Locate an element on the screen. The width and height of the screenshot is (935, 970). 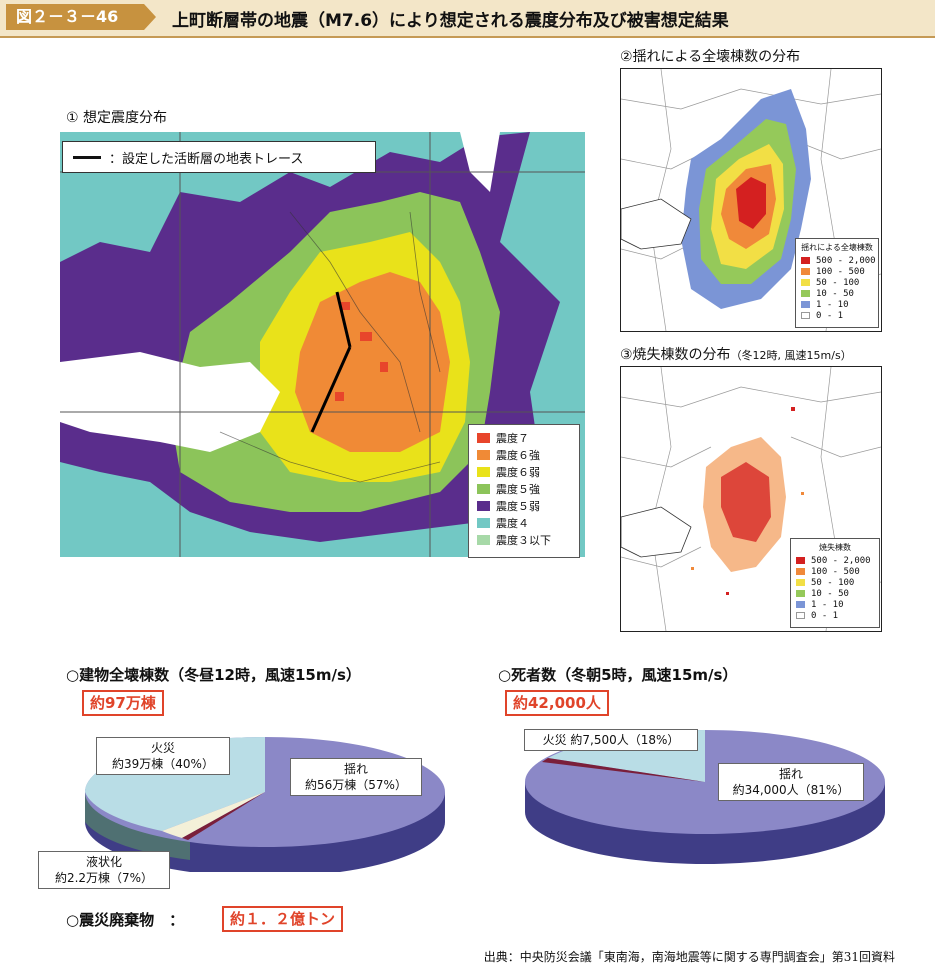
buildings-title: ○建物全壊棟数（冬昼12時，風速15m/s） is located at coordinates (213, 675).